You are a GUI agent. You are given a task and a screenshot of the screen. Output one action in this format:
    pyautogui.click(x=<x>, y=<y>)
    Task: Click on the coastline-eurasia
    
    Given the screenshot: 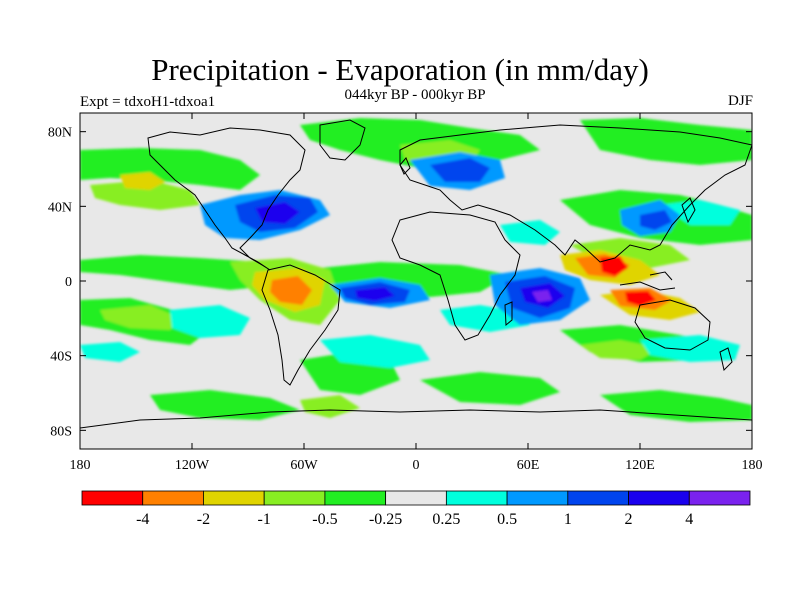 What is the action you would take?
    pyautogui.click(x=575, y=193)
    